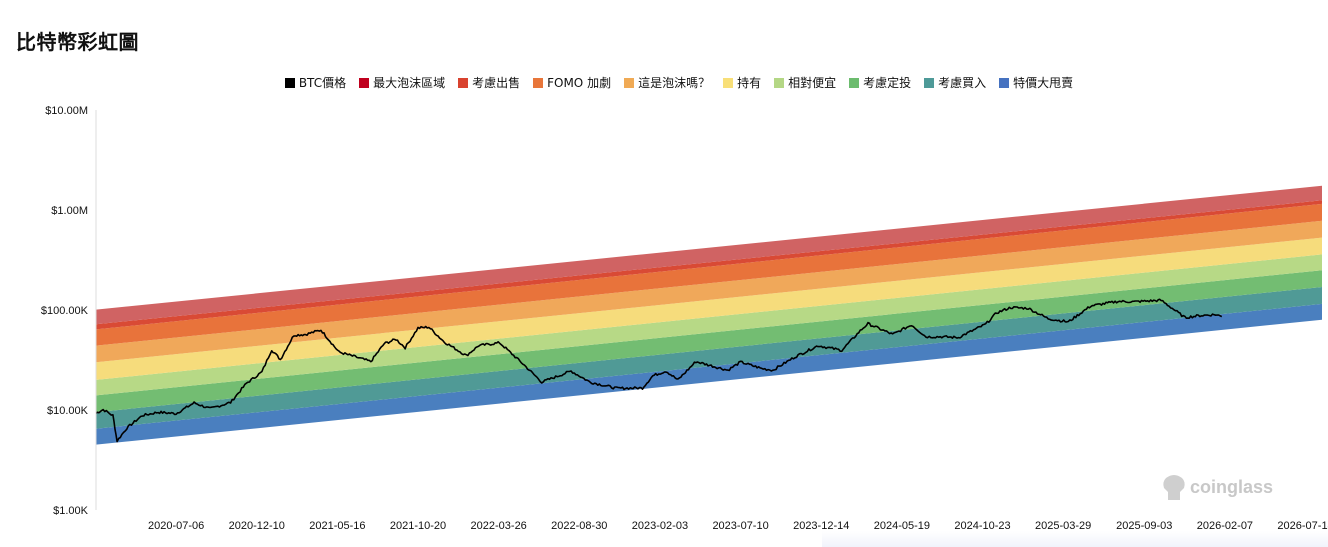 This screenshot has width=1328, height=547. What do you see at coordinates (176, 526) in the screenshot?
I see `x-tick-label: 2020-07-06` at bounding box center [176, 526].